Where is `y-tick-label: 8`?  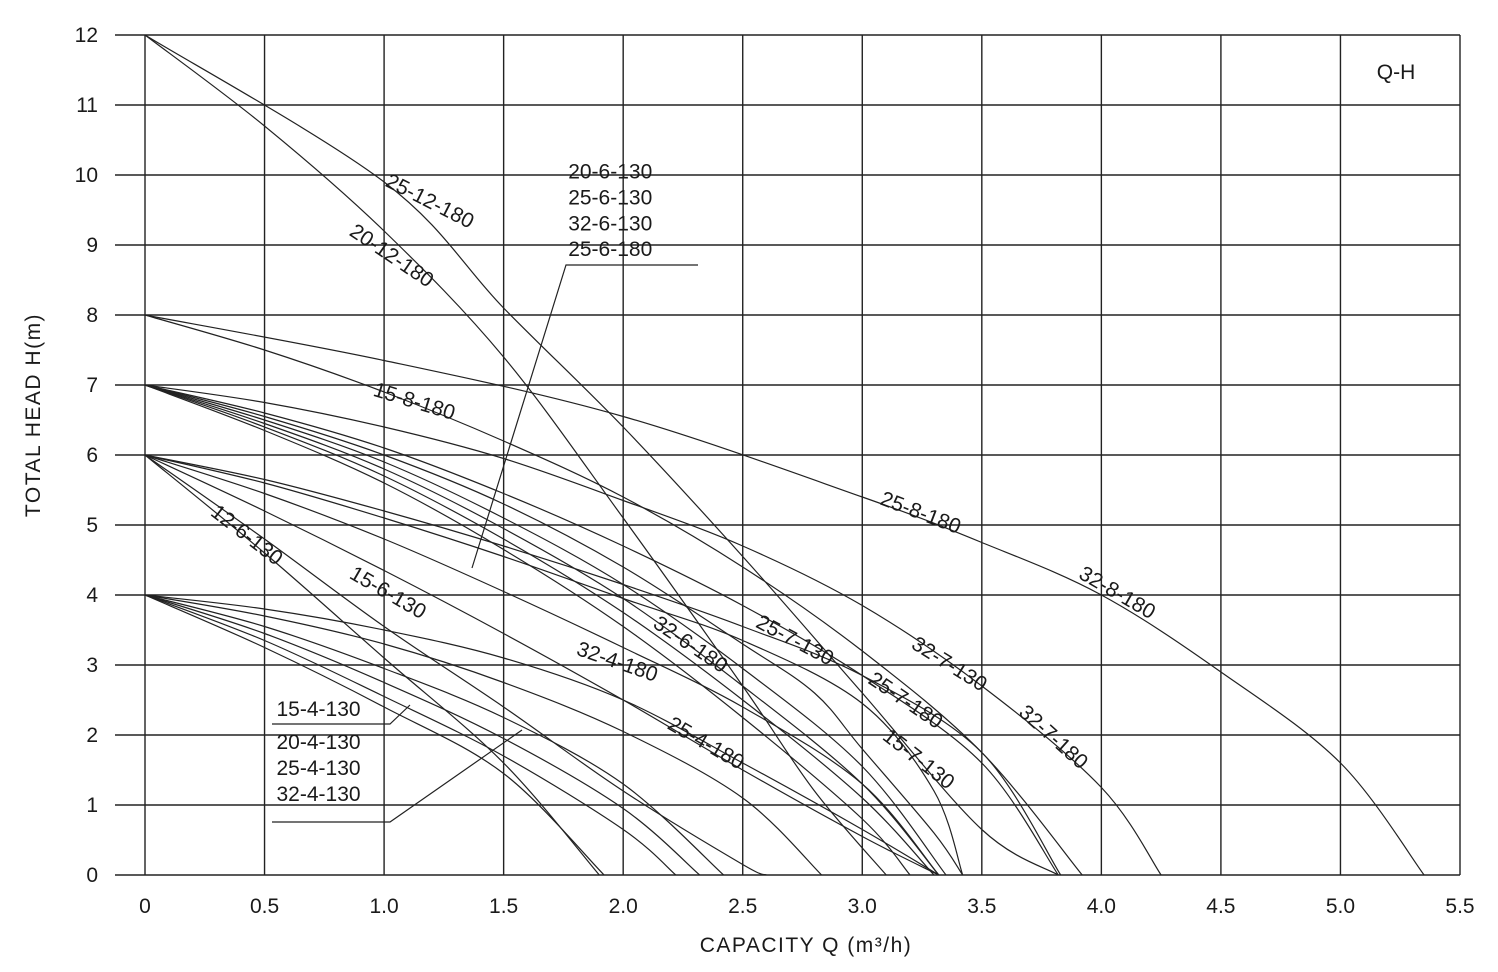
y-tick-label: 8 is located at coordinates (92, 315).